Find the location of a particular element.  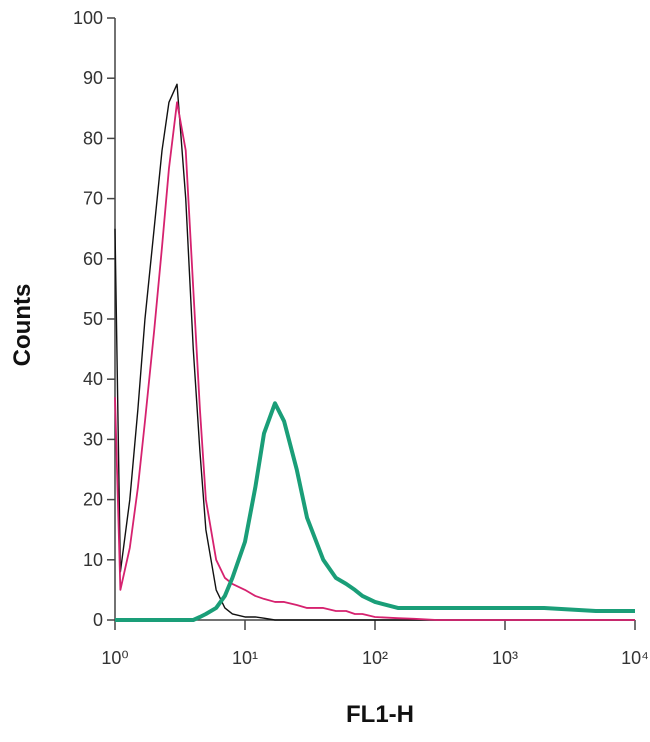

x-tick-label: 10⁴ is located at coordinates (635, 658).